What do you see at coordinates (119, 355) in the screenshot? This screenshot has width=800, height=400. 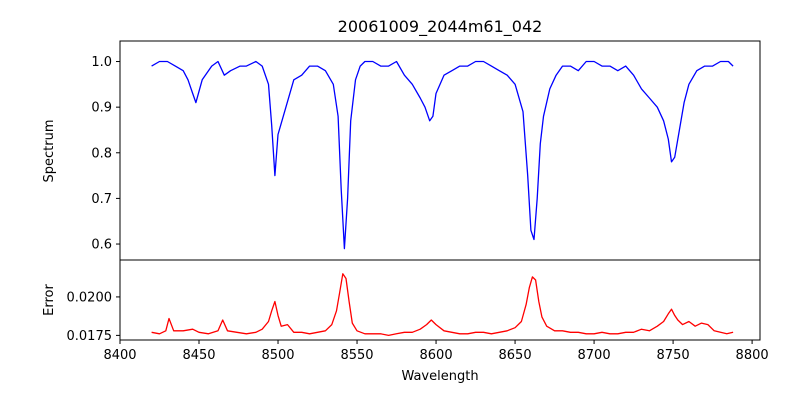 I see `x-tick-label: 8400` at bounding box center [119, 355].